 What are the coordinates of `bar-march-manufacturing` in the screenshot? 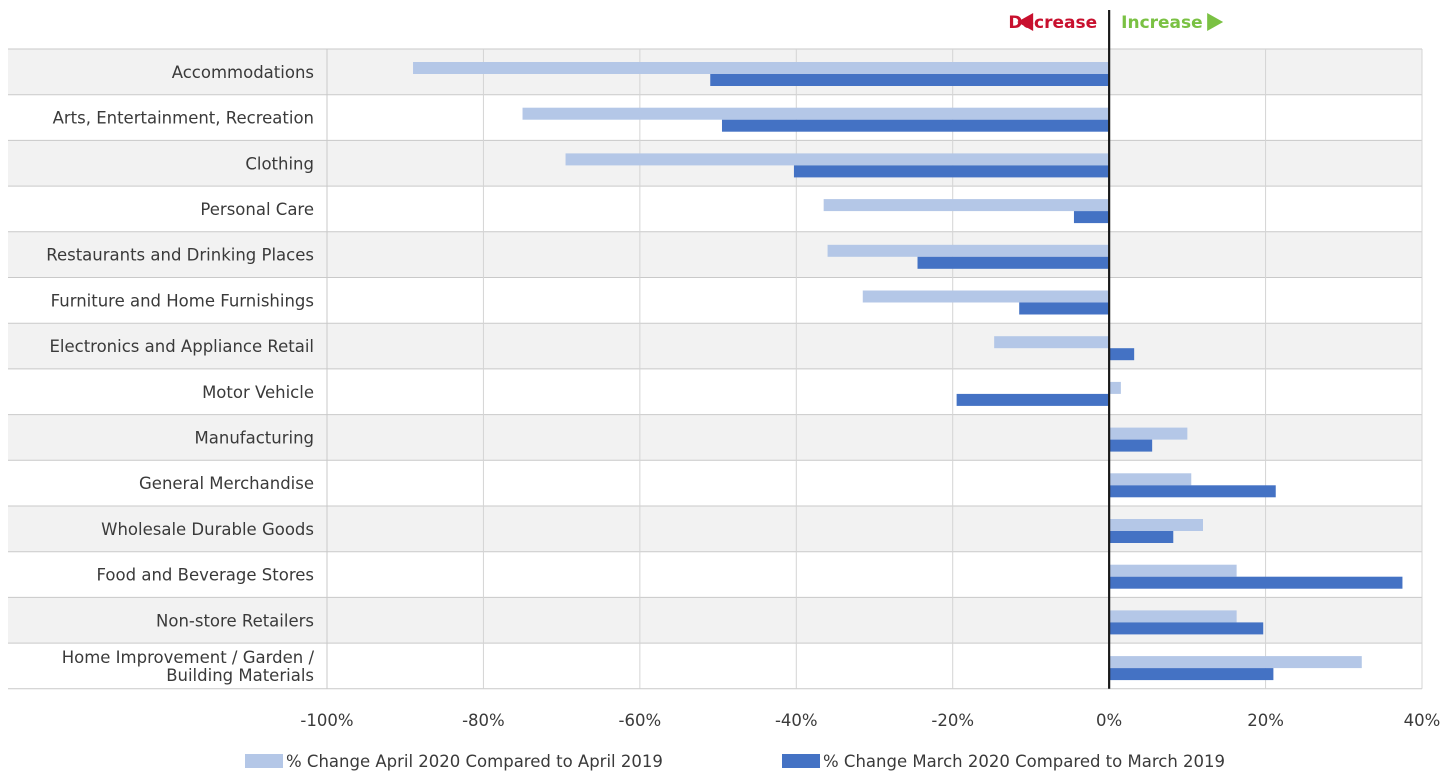 It's located at (1131, 445).